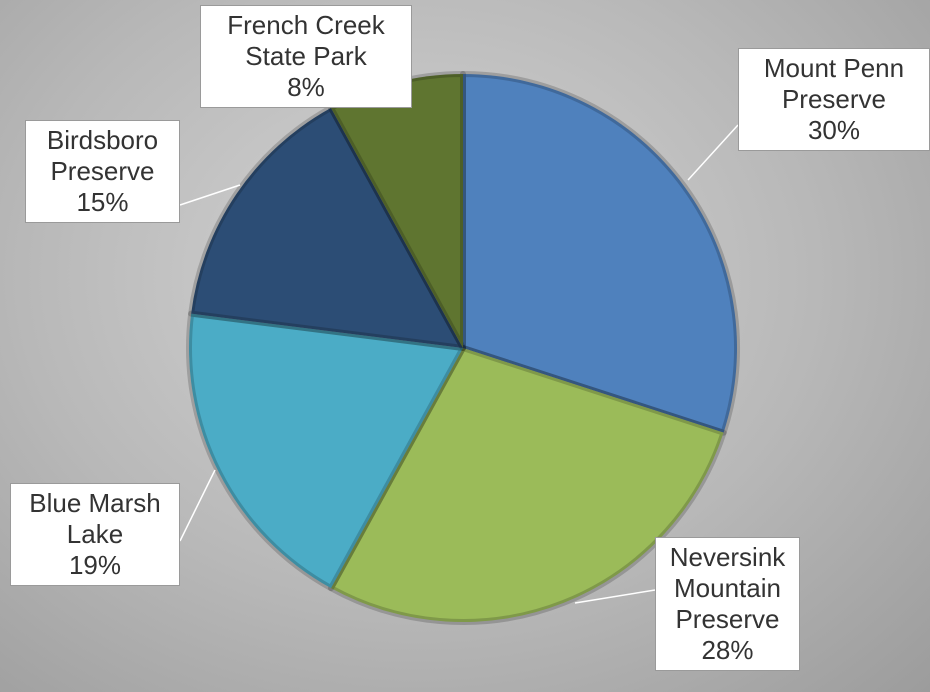 The height and width of the screenshot is (692, 930). What do you see at coordinates (95, 565) in the screenshot?
I see `value-label: 19%` at bounding box center [95, 565].